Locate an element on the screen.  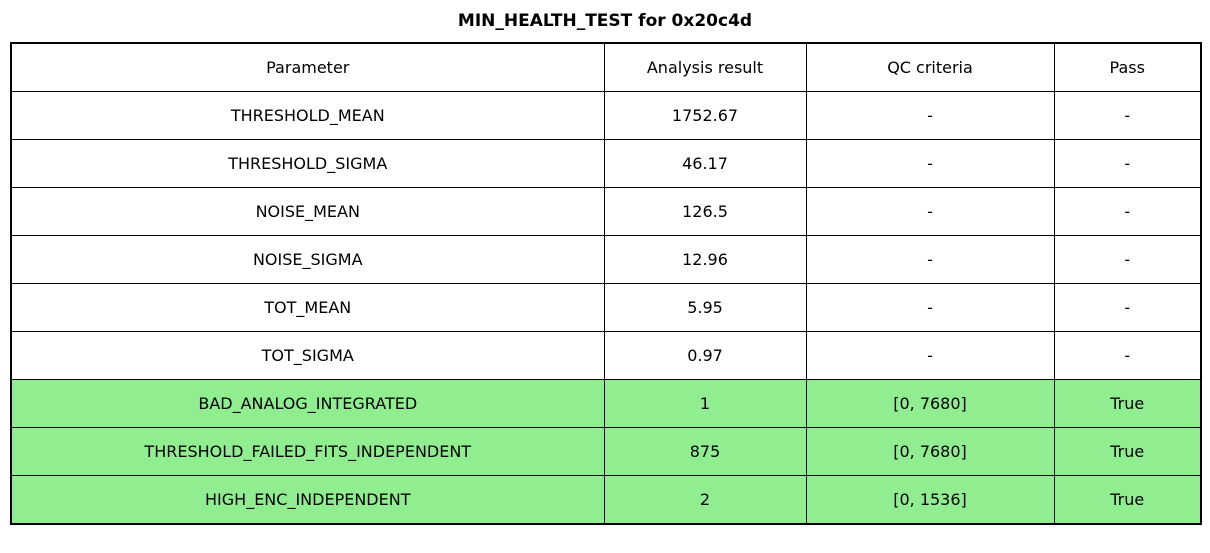
table-row: HIGH_ENC_INDEPENDENT 2 [0, 1536] True is located at coordinates (606, 500).